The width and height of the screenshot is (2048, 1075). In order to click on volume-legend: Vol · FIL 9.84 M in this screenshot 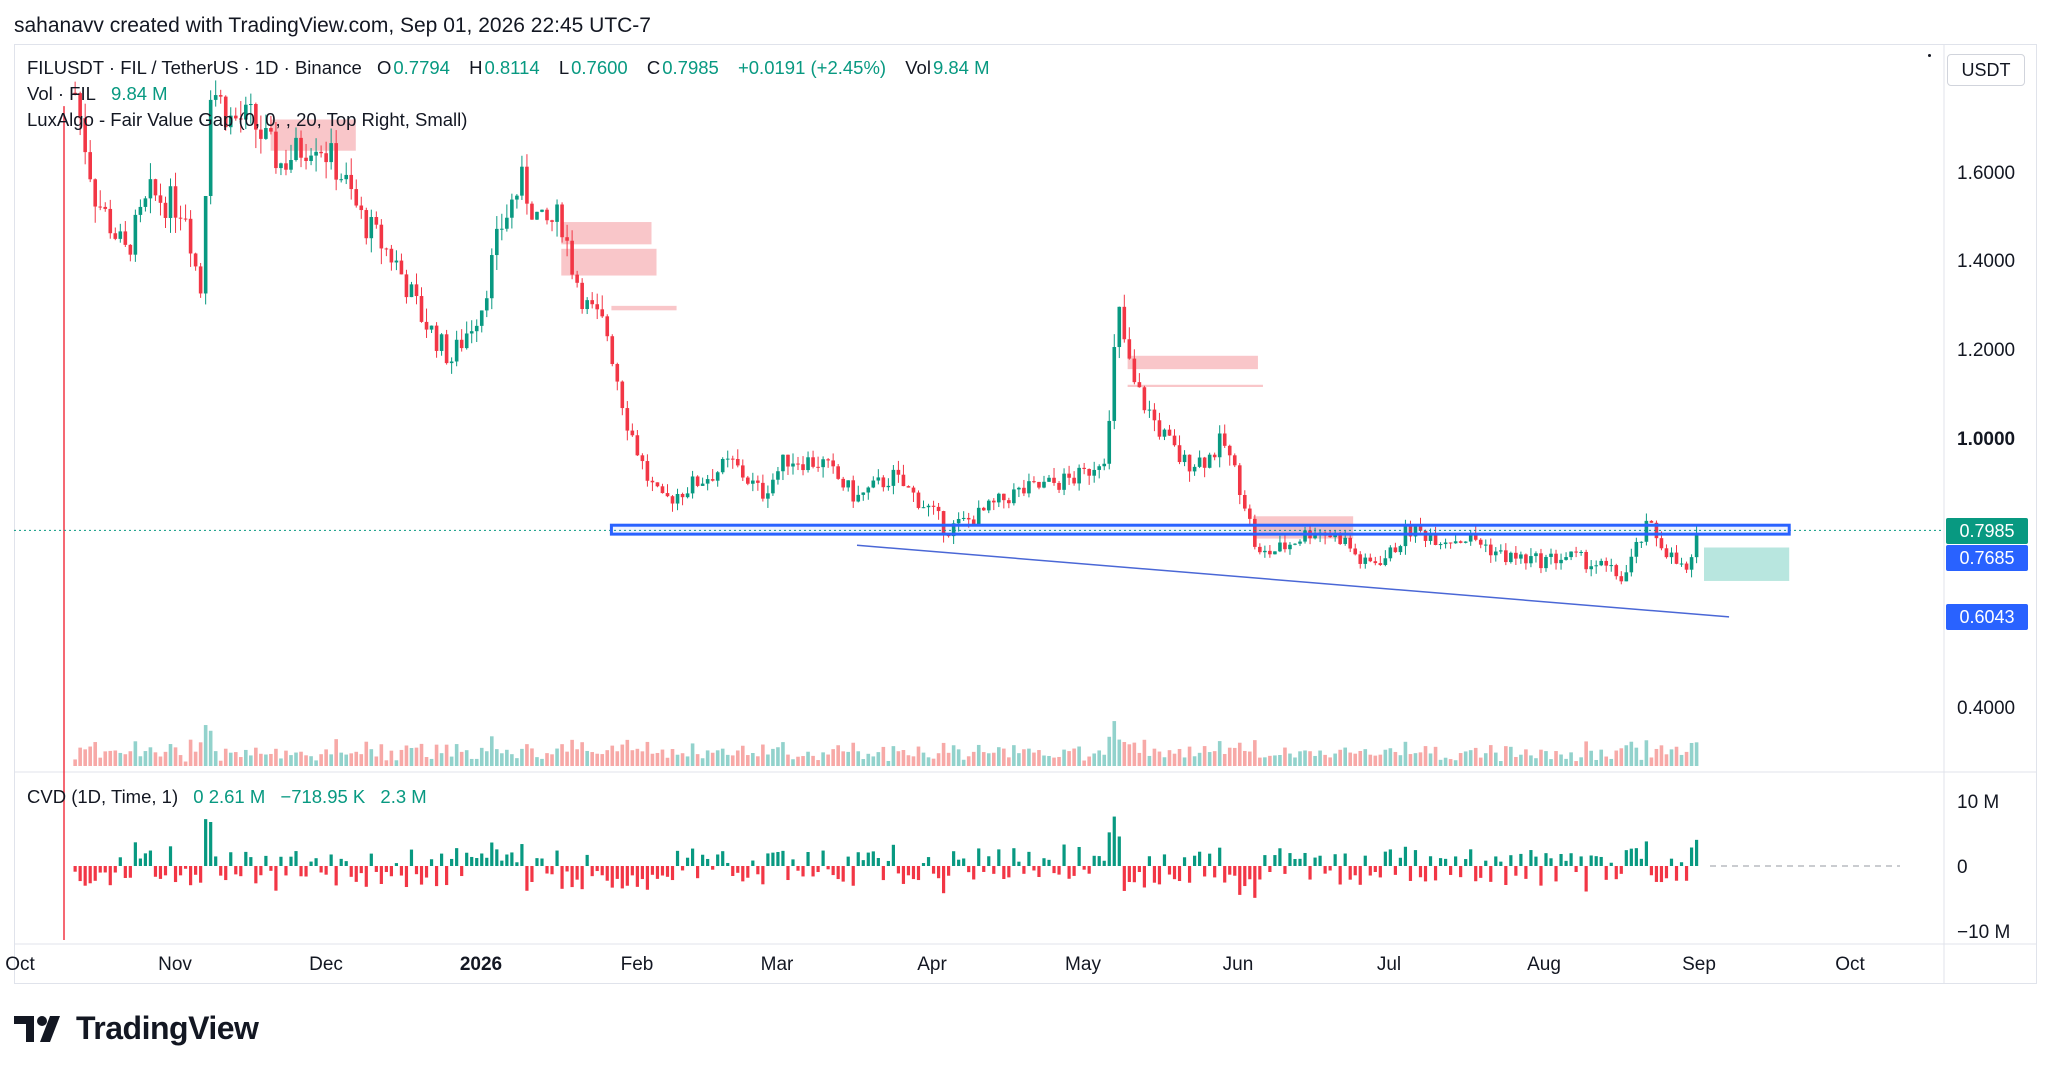, I will do `click(102, 94)`.